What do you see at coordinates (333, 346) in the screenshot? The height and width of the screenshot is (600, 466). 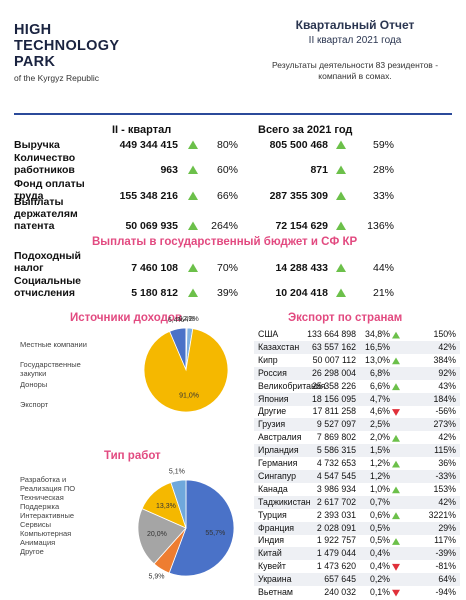 I see `amount: 63 557 162` at bounding box center [333, 346].